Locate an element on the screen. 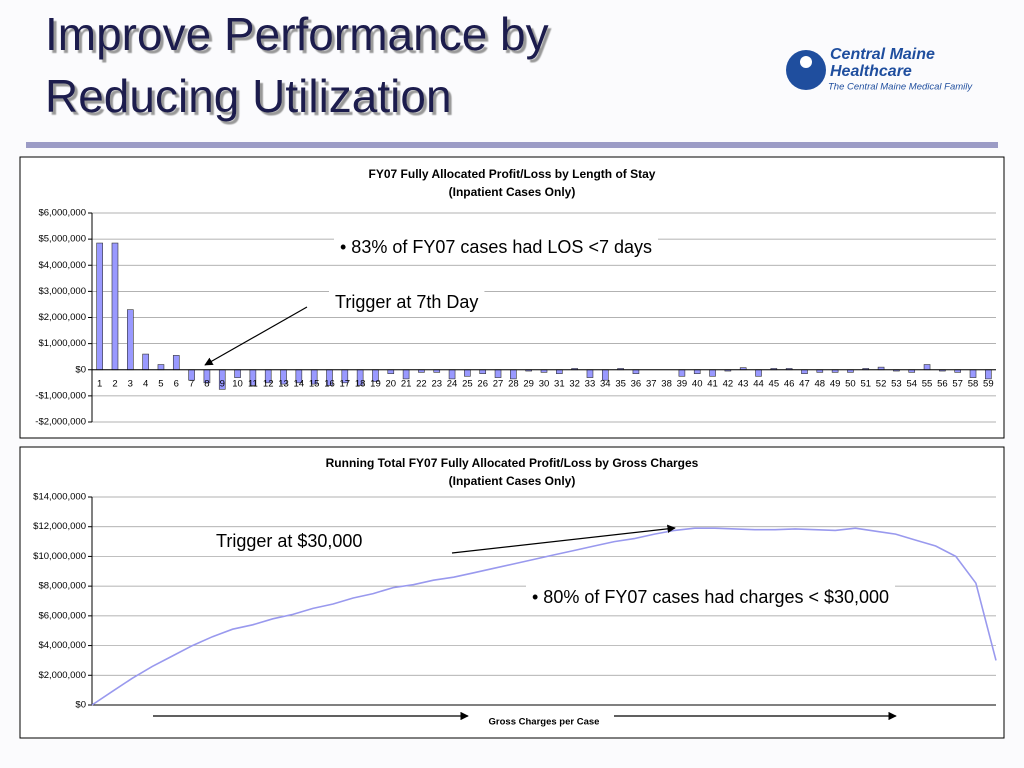 Image resolution: width=1024 pixels, height=768 pixels. x-tick-label: 32 is located at coordinates (574, 383).